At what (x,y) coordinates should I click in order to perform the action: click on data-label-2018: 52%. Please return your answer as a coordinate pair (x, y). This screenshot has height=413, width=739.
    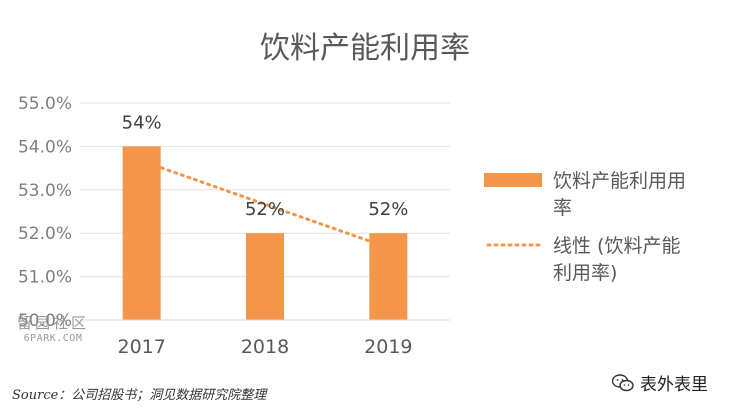
    Looking at the image, I should click on (265, 209).